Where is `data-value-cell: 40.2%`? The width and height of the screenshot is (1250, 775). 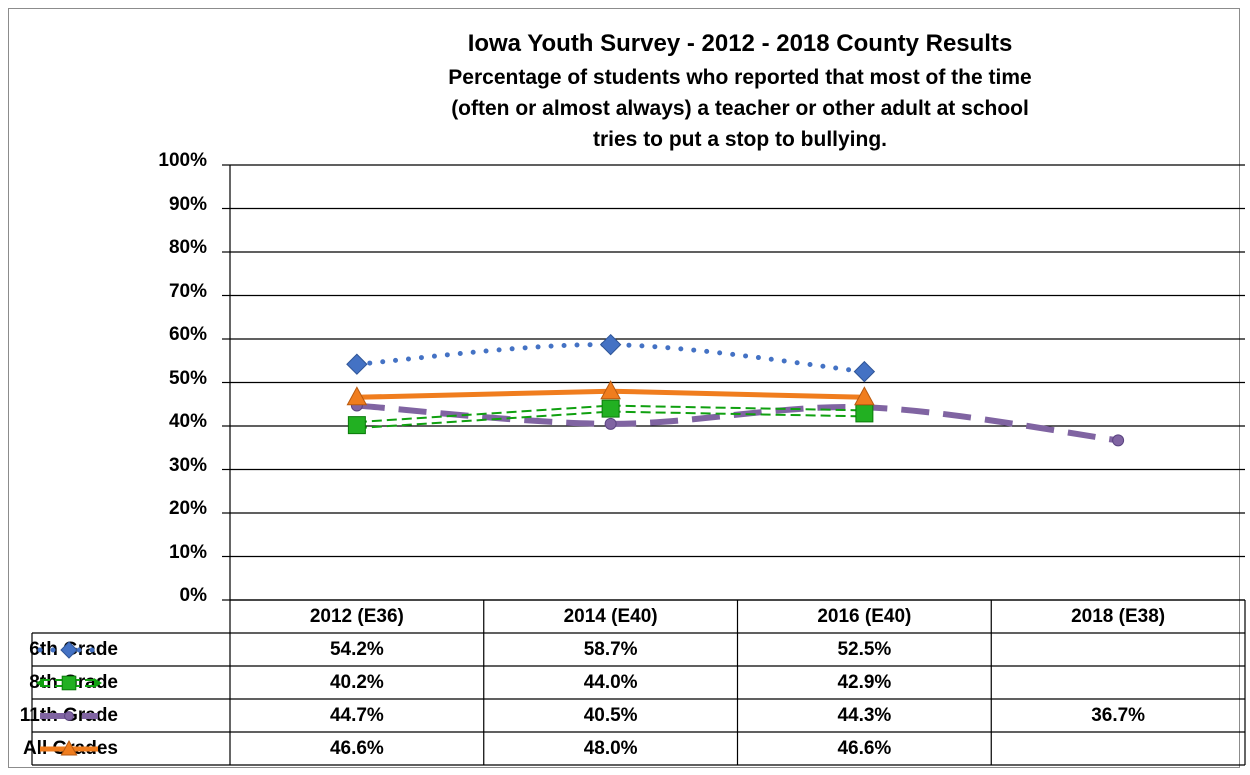 data-value-cell: 40.2% is located at coordinates (356, 682).